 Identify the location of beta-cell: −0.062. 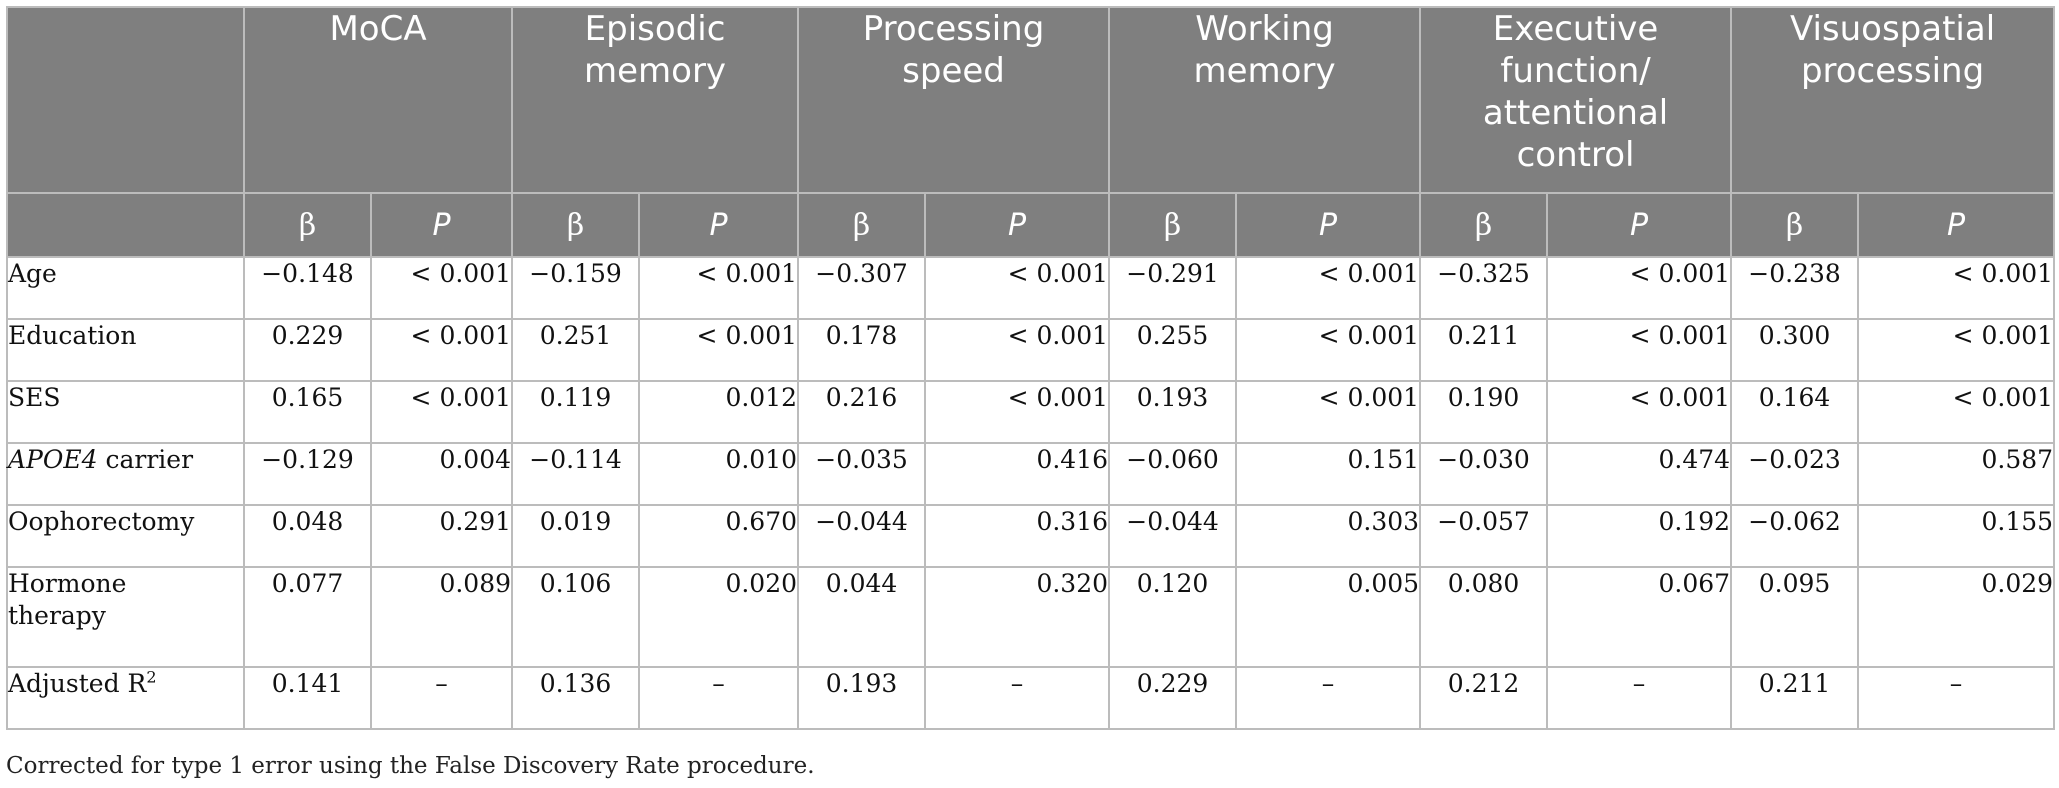
(1795, 536).